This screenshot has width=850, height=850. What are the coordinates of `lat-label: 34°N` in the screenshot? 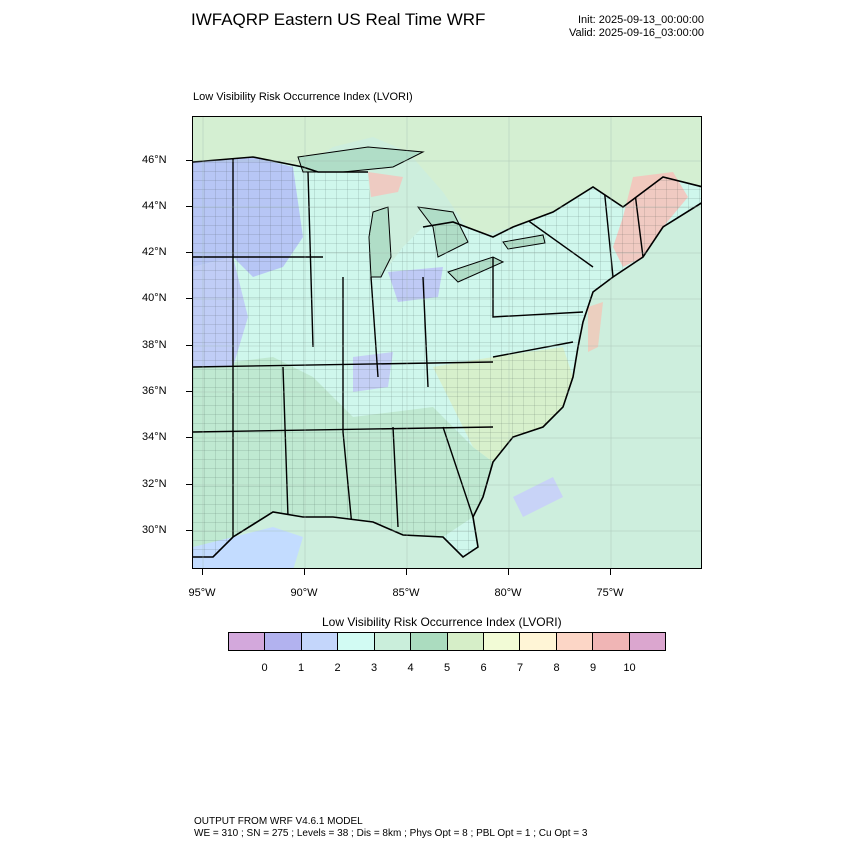 It's located at (154, 437).